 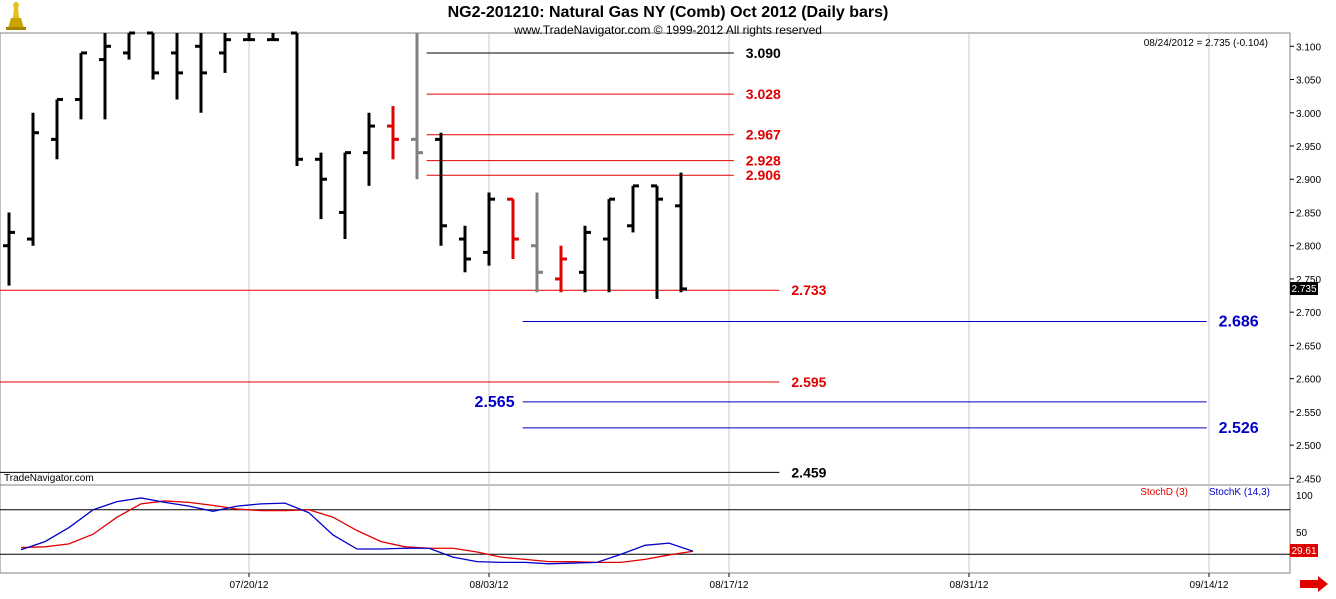 I want to click on level-label: 3.028, so click(x=763, y=94).